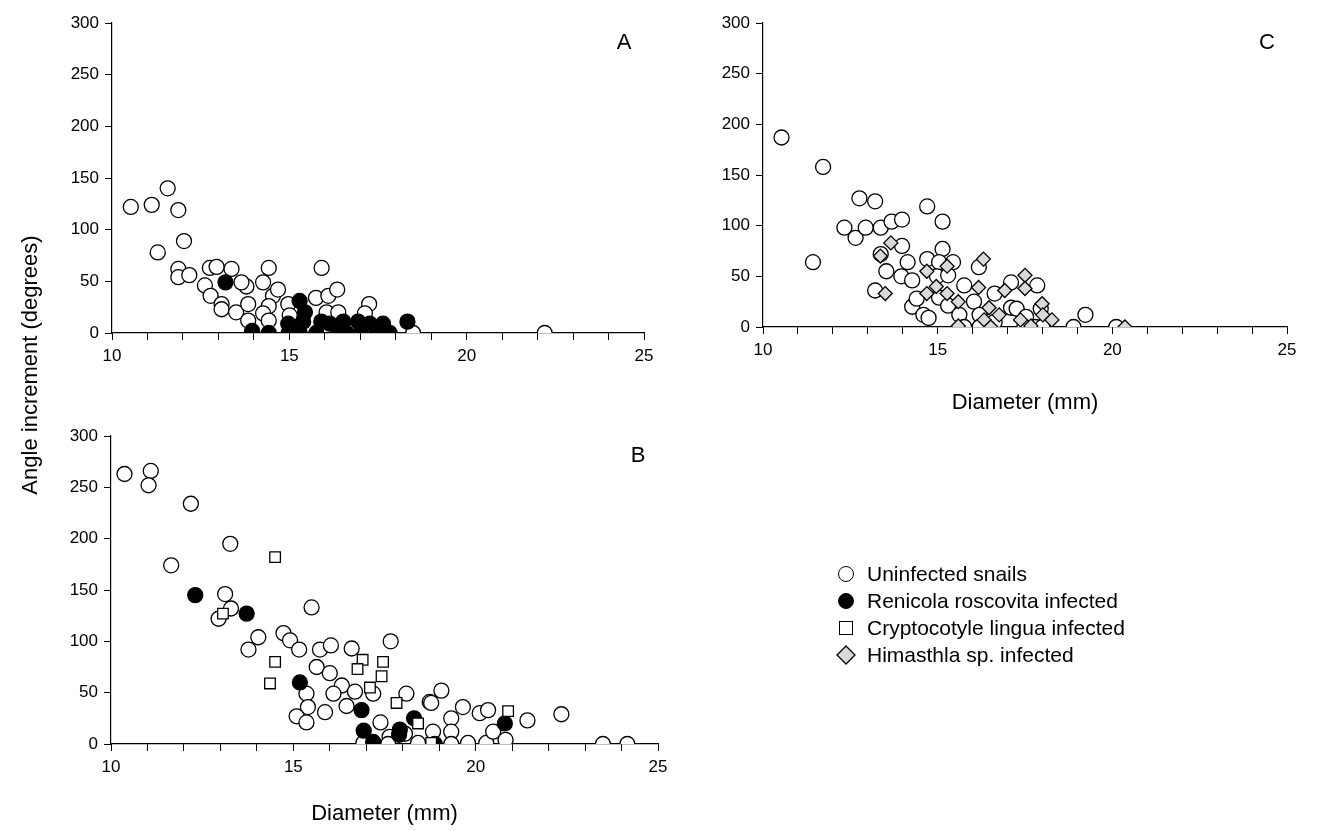 The width and height of the screenshot is (1322, 831). Describe the element at coordinates (30, 365) in the screenshot. I see `y-axis-title: Angle increment (degrees)` at that location.